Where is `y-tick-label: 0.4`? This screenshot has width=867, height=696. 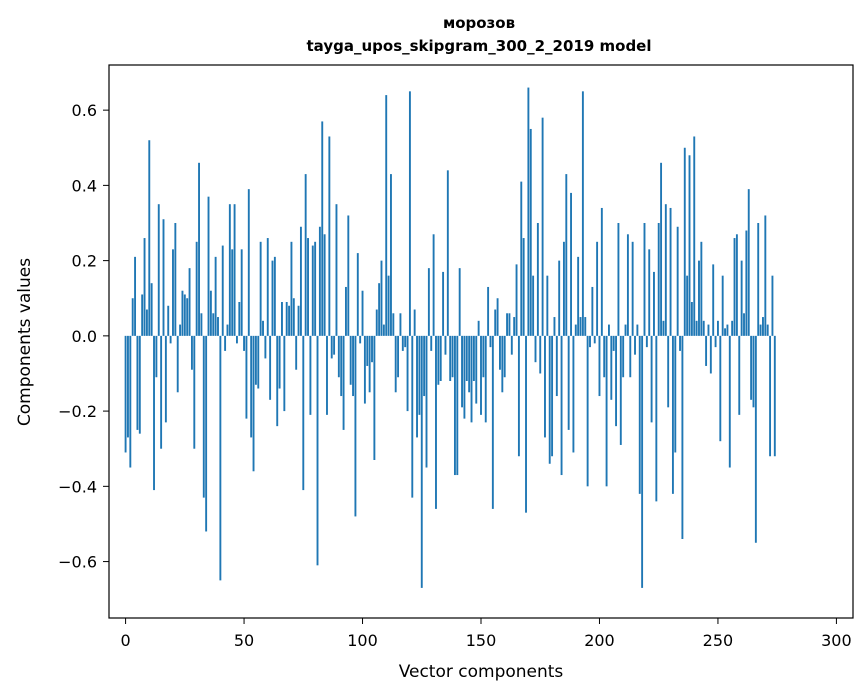
y-tick-label: 0.4 is located at coordinates (84, 185).